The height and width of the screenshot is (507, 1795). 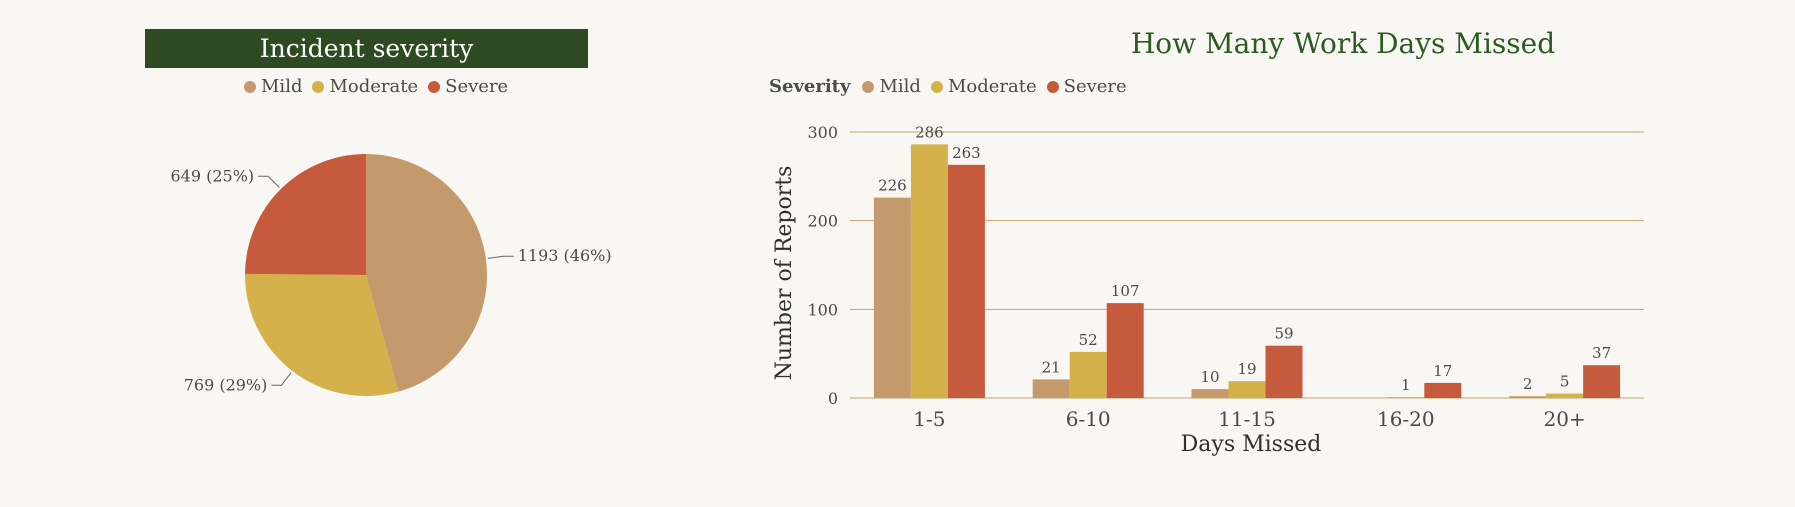 I want to click on pie-legend-item-mild: Mild, so click(x=273, y=86).